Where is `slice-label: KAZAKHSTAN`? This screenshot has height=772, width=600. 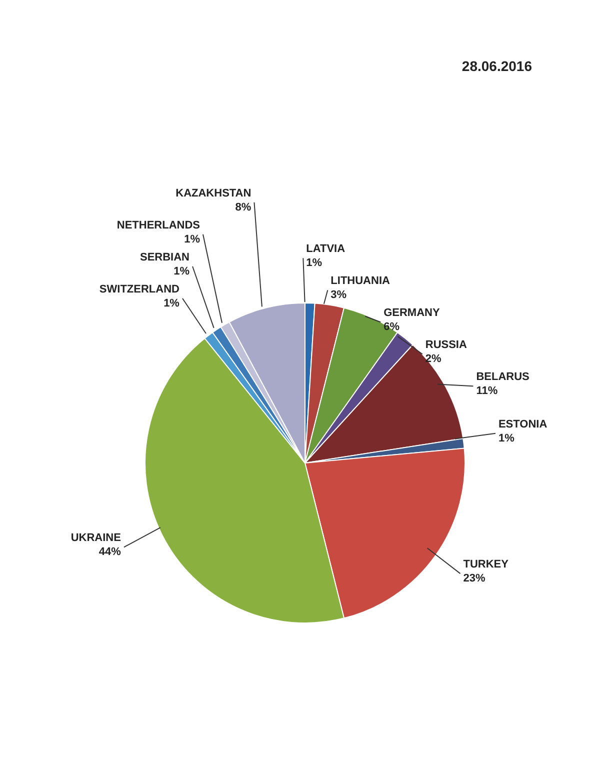
slice-label: KAZAKHSTAN is located at coordinates (214, 193).